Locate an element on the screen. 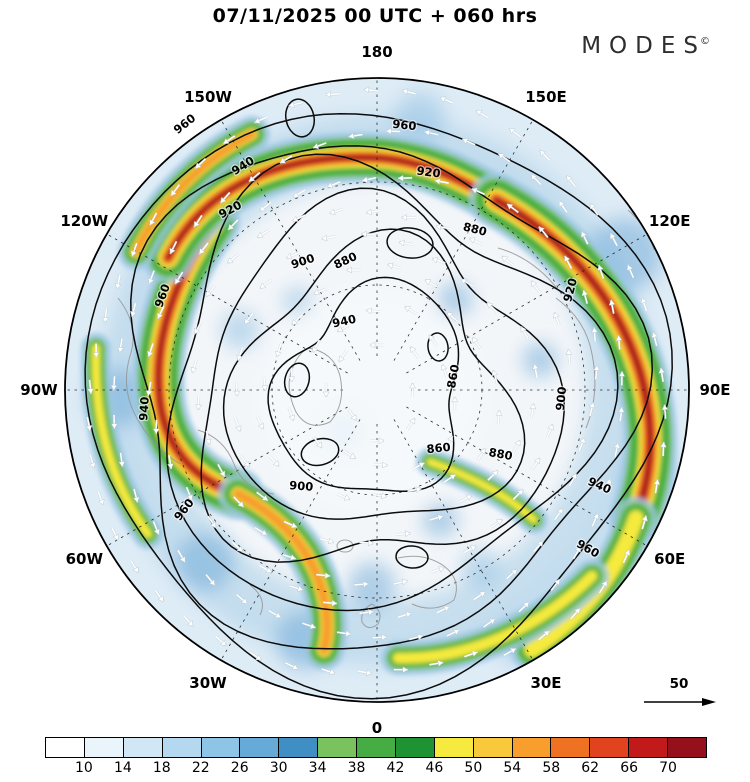  wind-reference: 50 is located at coordinates (679, 694).